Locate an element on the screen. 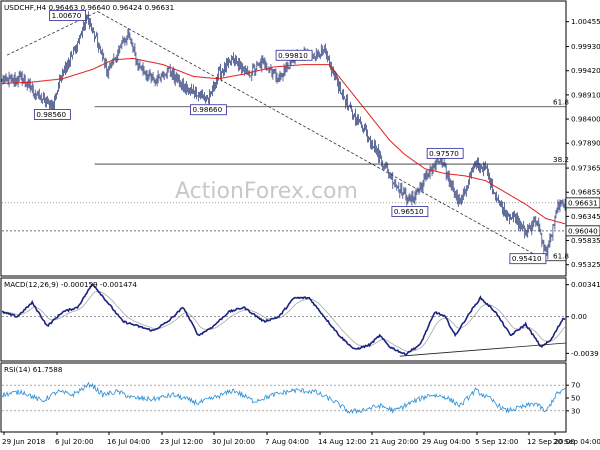  fib-label: 38.2 is located at coordinates (561, 159).